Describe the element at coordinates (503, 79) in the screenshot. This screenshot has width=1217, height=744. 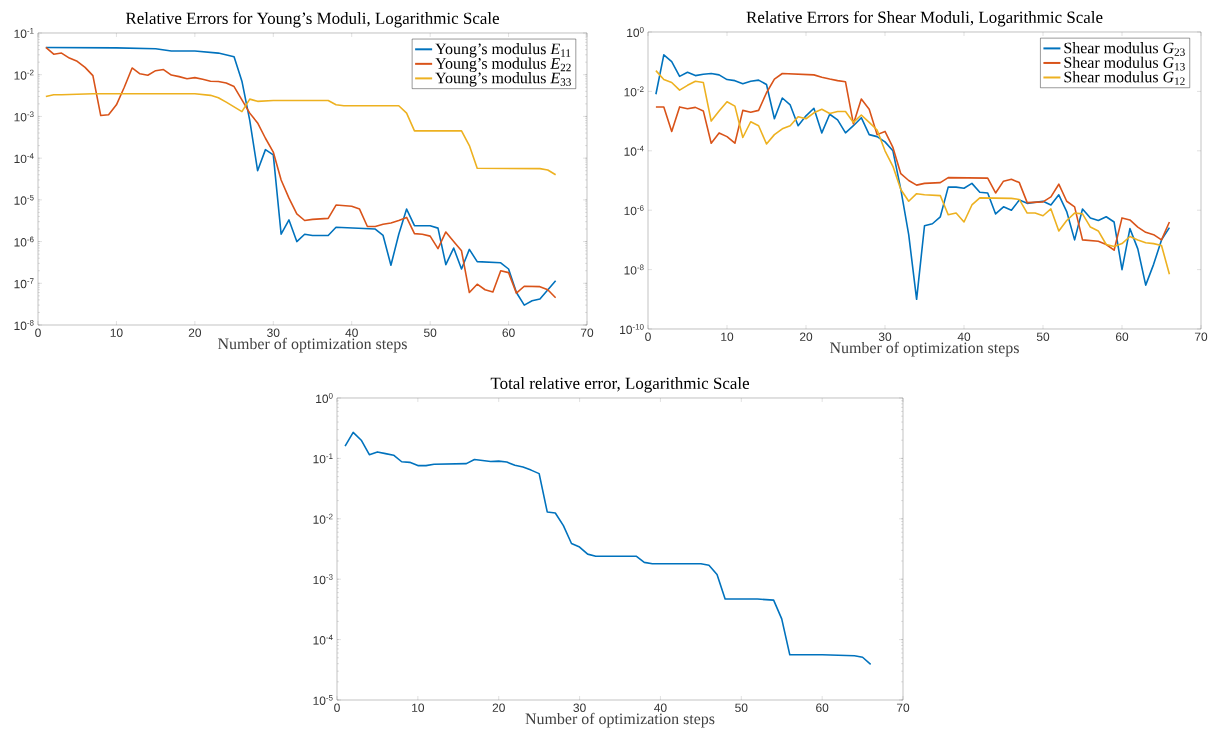
I see `legend-label: Young’s modulus E$_{33}$` at that location.